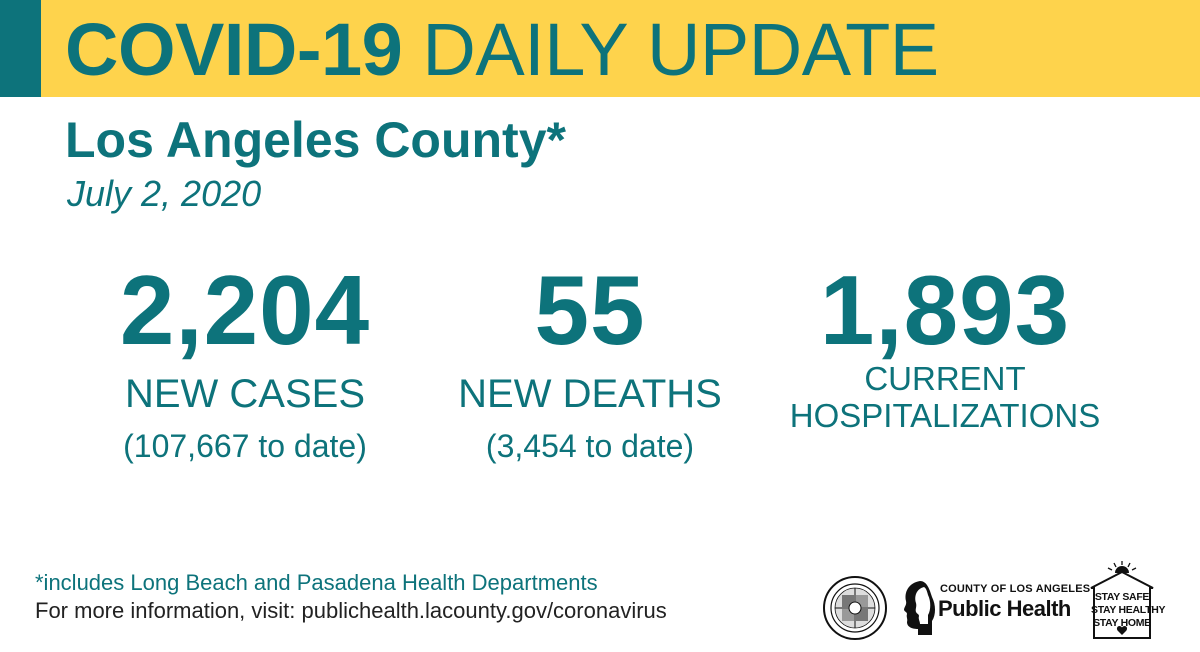 This screenshot has width=1200, height=652. Describe the element at coordinates (245, 310) in the screenshot. I see `new-cases-value: 2,204` at that location.